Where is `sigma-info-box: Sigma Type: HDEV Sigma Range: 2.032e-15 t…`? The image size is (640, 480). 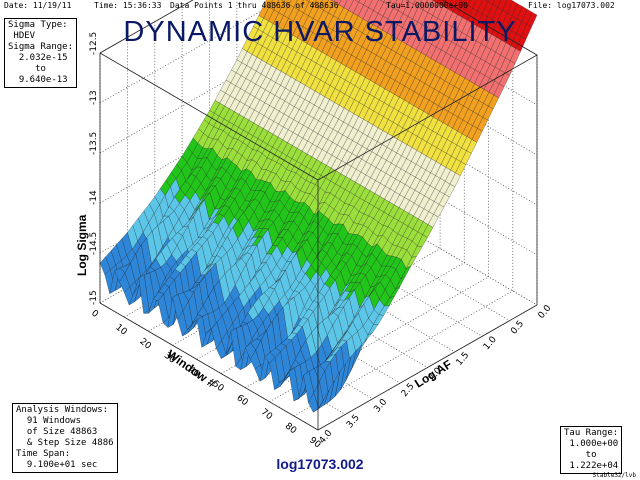 sigma-info-box: Sigma Type: HDEV Sigma Range: 2.032e-15 t… is located at coordinates (41, 53).